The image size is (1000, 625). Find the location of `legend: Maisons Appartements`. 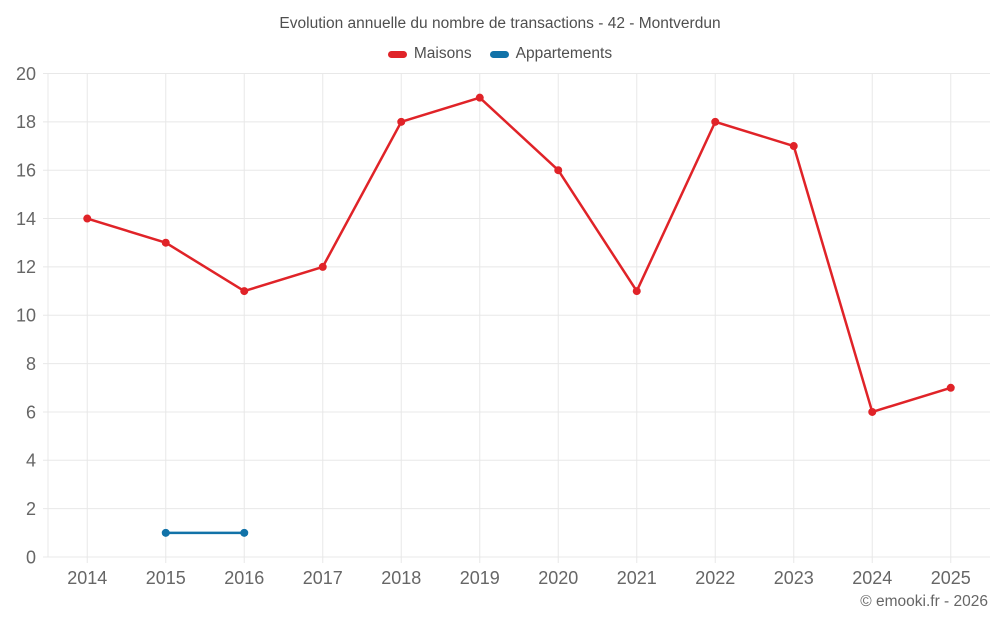

legend: Maisons Appartements is located at coordinates (500, 54).